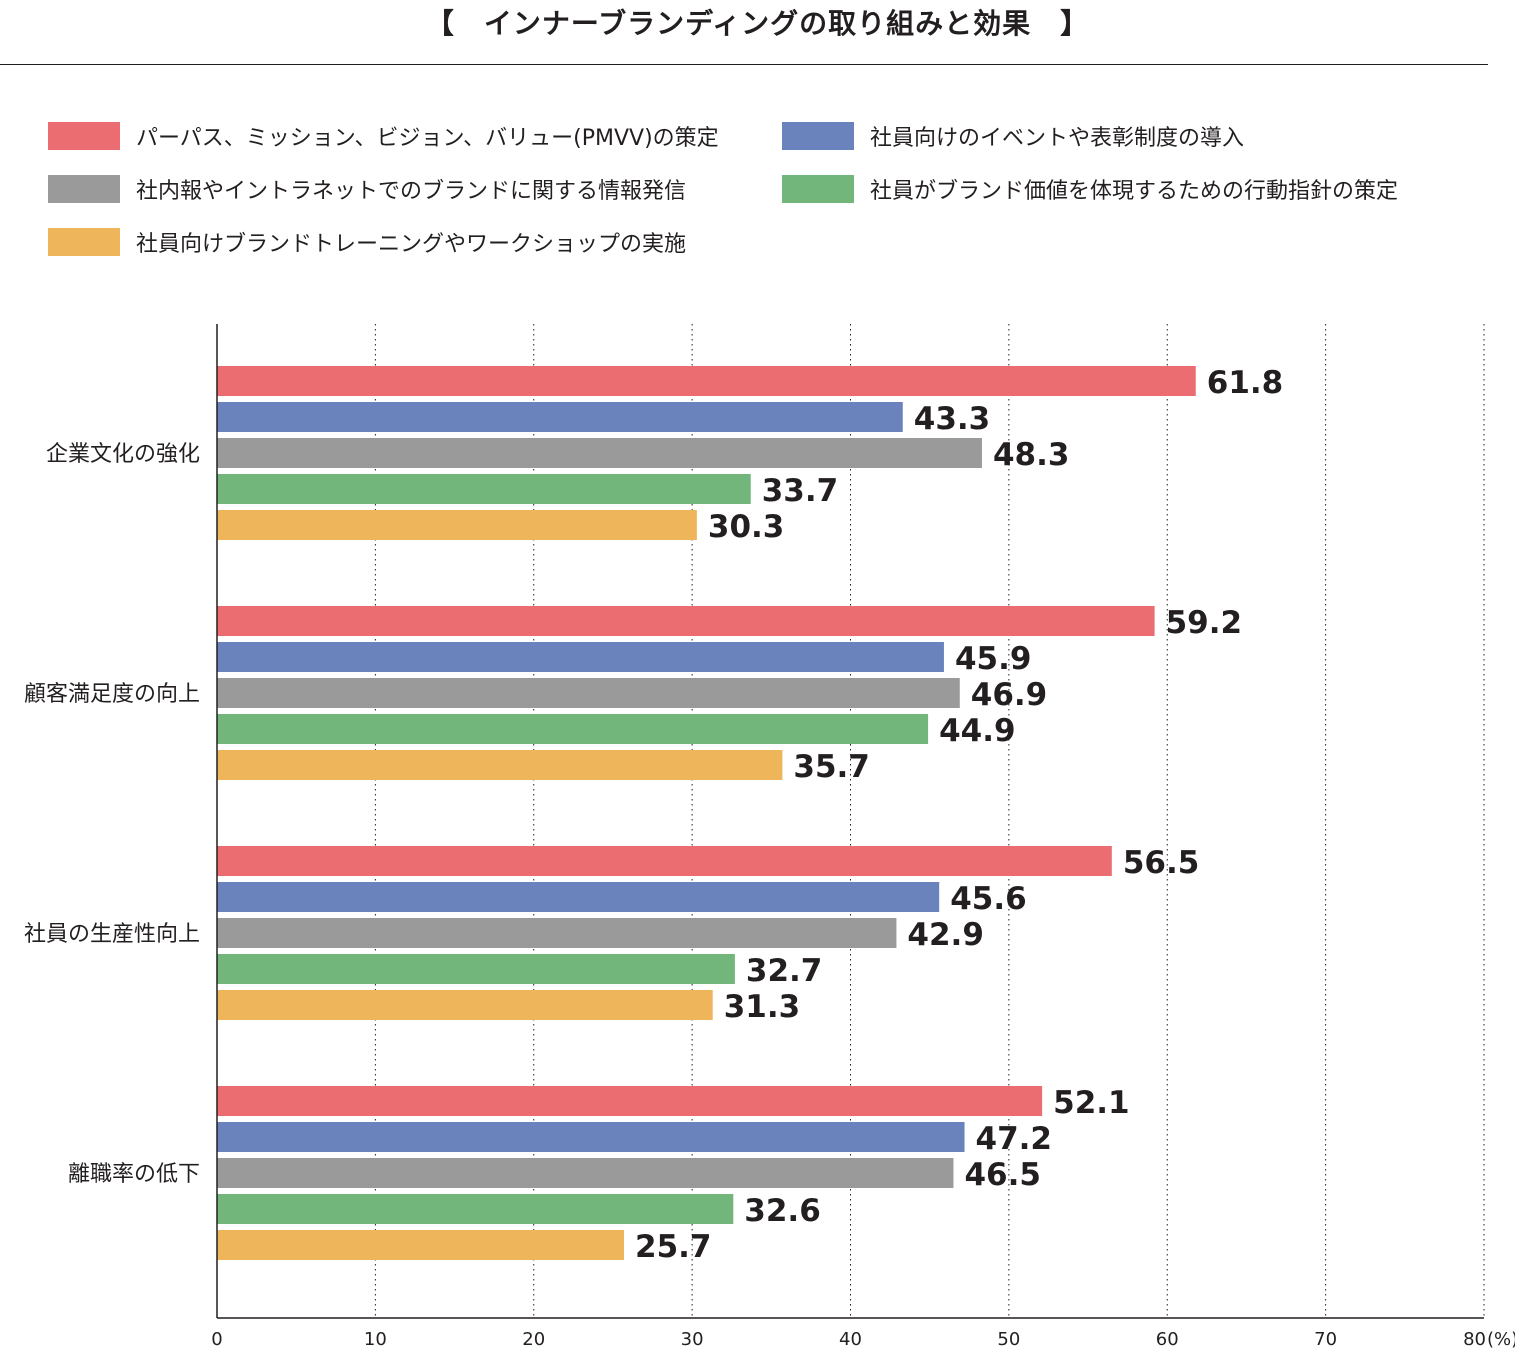 The height and width of the screenshot is (1350, 1515). I want to click on x-tick-label: 30, so click(692, 1339).